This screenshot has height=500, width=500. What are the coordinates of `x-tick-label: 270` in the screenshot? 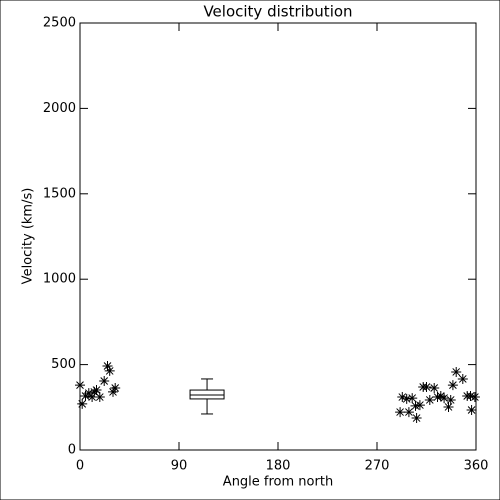 It's located at (377, 466).